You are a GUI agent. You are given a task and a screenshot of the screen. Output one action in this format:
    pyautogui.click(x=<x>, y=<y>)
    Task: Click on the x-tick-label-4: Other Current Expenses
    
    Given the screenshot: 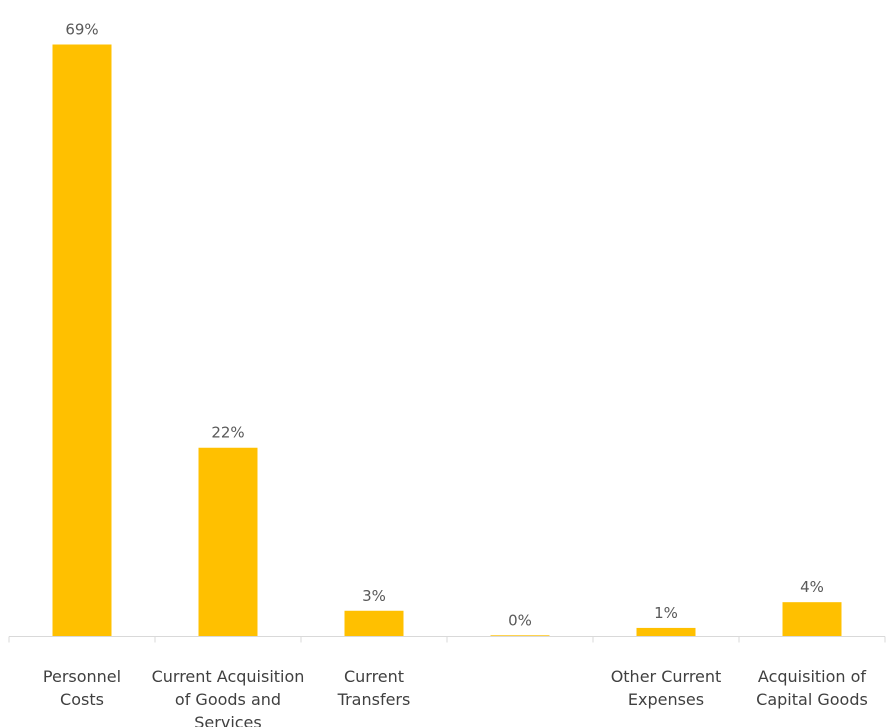 What is the action you would take?
    pyautogui.click(x=666, y=688)
    